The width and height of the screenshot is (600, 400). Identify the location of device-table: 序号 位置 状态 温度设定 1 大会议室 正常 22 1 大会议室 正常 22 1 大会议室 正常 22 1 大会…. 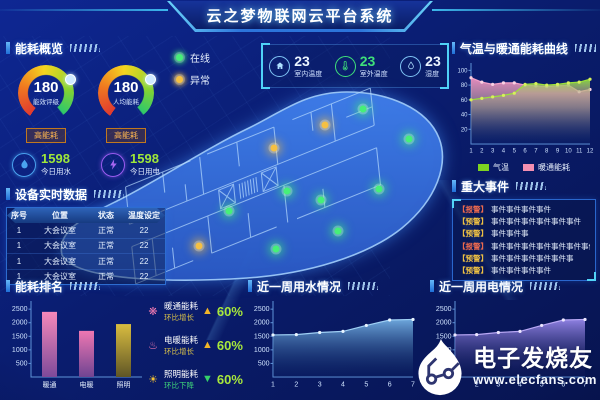
(86, 246).